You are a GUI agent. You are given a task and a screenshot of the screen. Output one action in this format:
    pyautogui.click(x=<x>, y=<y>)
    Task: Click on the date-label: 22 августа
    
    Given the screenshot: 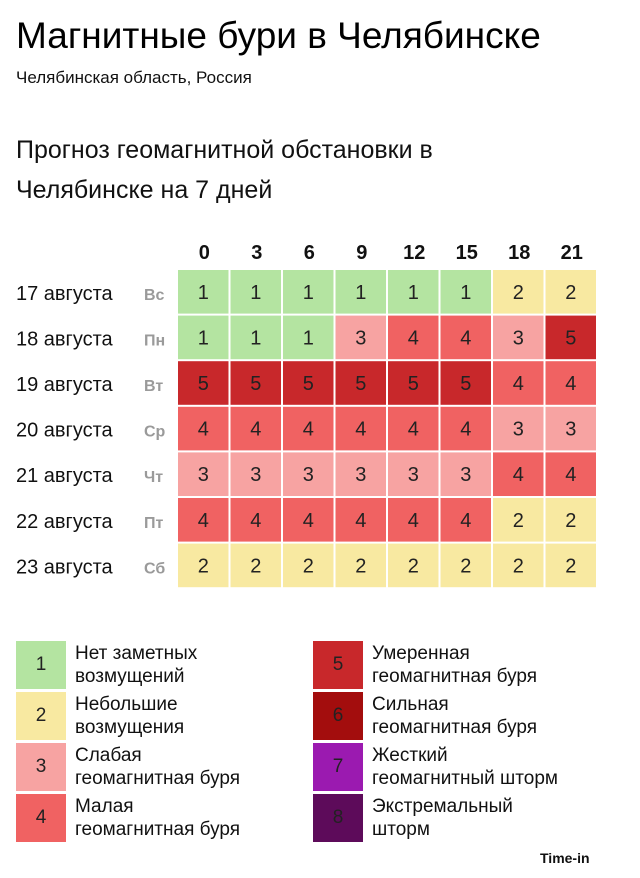 What is the action you would take?
    pyautogui.click(x=65, y=522)
    